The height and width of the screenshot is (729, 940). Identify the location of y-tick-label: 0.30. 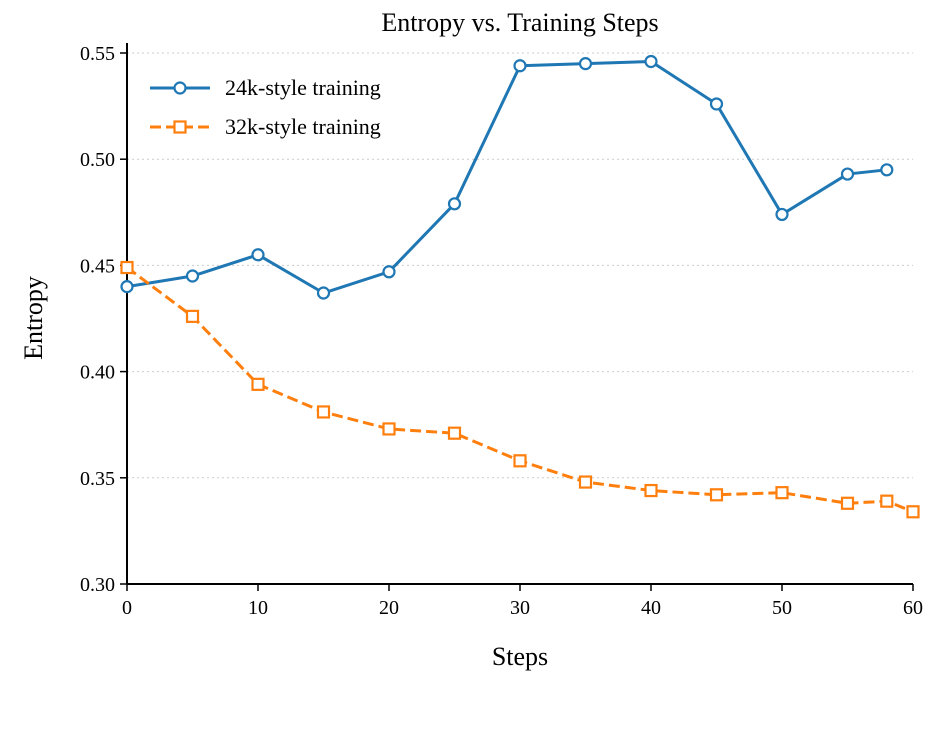
(97, 585).